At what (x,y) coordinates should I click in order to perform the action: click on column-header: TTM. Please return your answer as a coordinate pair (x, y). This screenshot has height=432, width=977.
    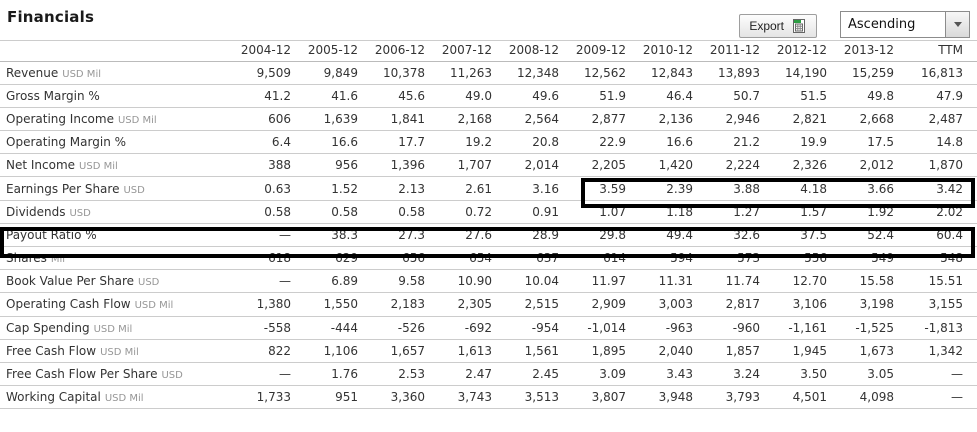
    Looking at the image, I should click on (942, 51).